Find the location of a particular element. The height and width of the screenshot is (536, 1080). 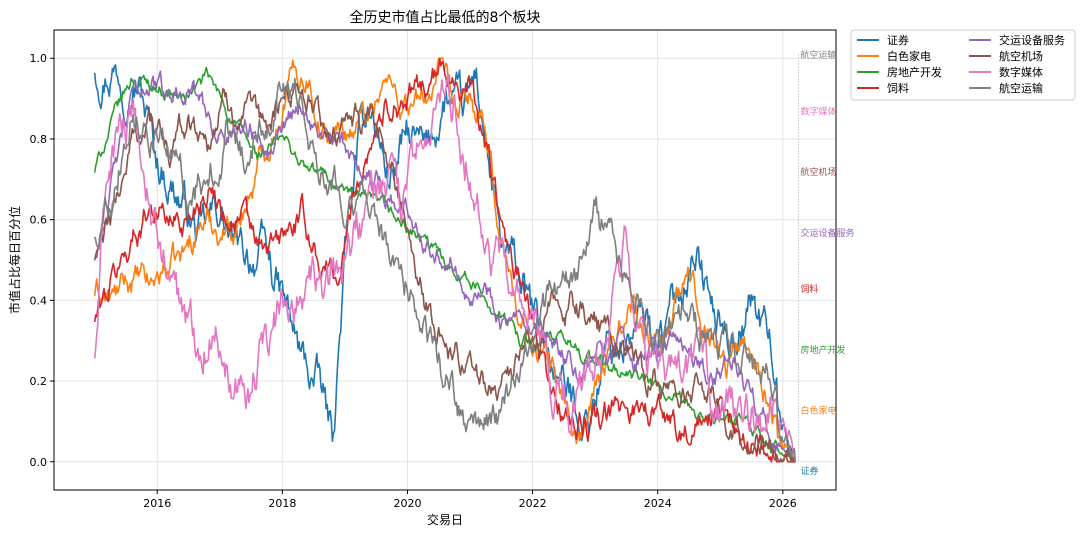

y-tick-label: 0.0 is located at coordinates (39, 462).